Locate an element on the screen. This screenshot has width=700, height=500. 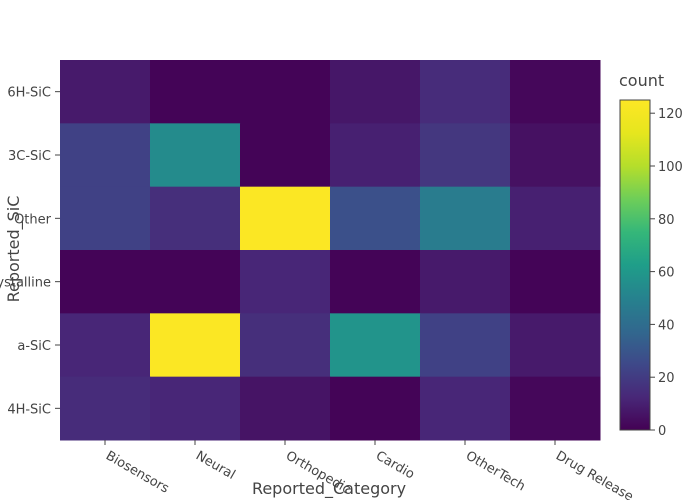
y-axis-ticks: 6H-SiC 3C-SiC Other Crystalline a-SiC 4H-SiC is located at coordinates (30, 251).